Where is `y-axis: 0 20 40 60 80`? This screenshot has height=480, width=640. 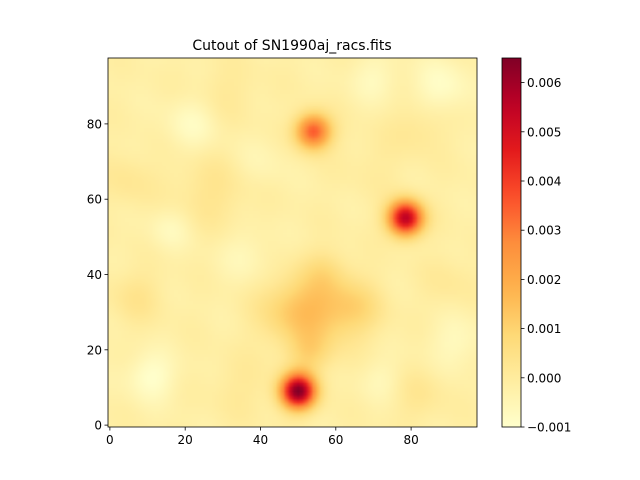
y-axis: 0 20 40 60 80 is located at coordinates (97, 275).